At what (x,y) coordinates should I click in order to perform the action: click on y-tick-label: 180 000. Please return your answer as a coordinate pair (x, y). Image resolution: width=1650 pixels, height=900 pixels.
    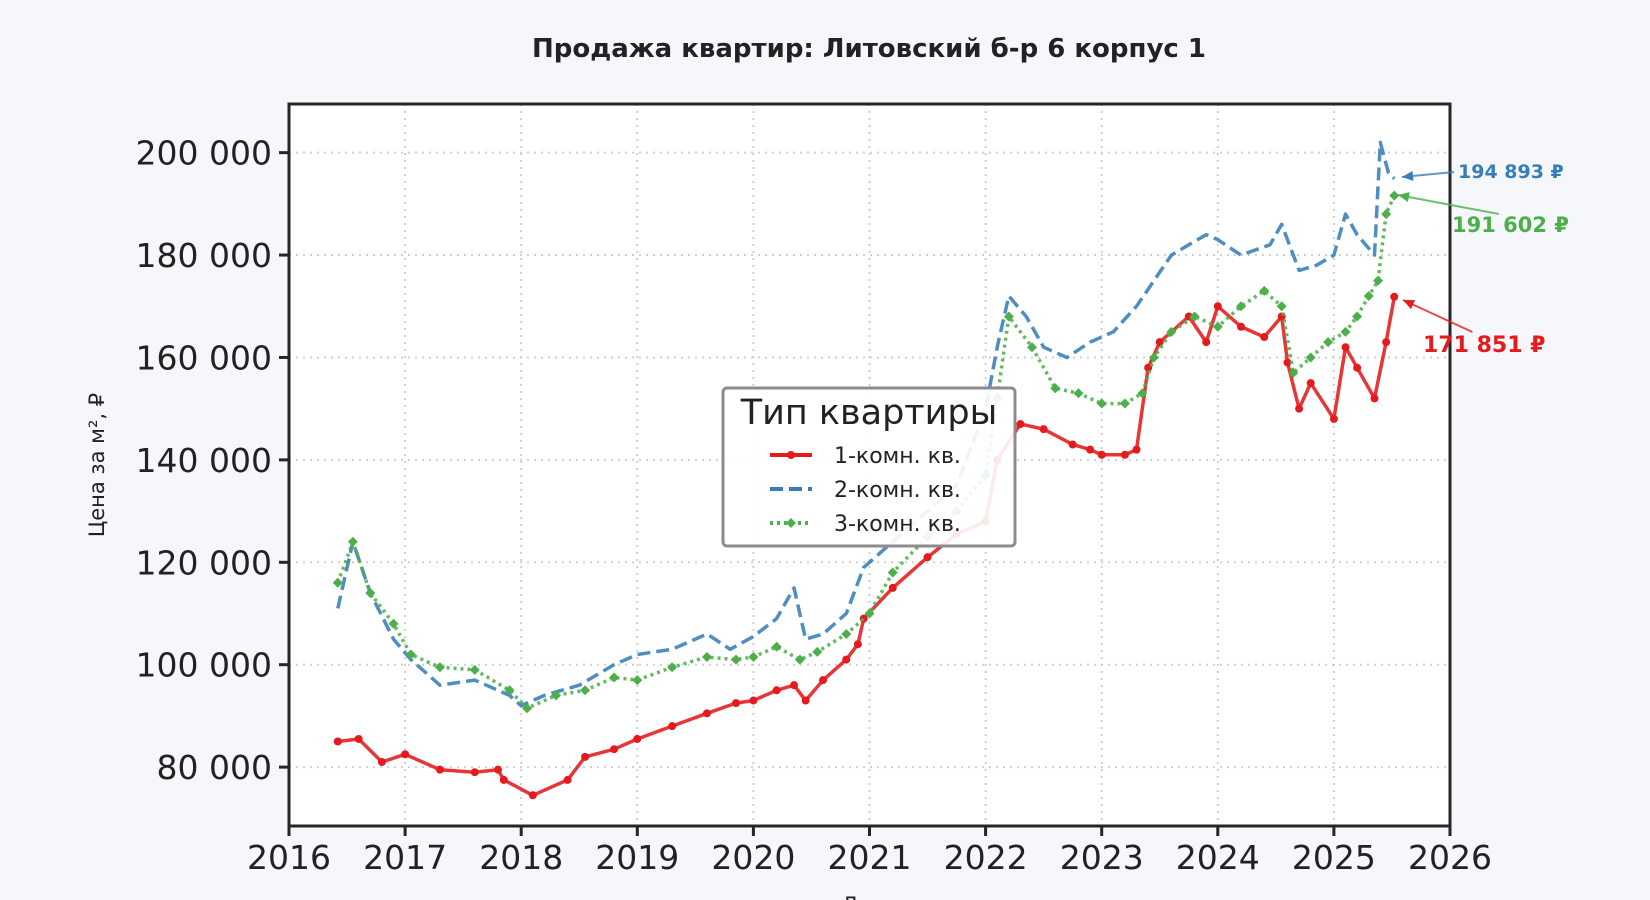
    Looking at the image, I should click on (204, 255).